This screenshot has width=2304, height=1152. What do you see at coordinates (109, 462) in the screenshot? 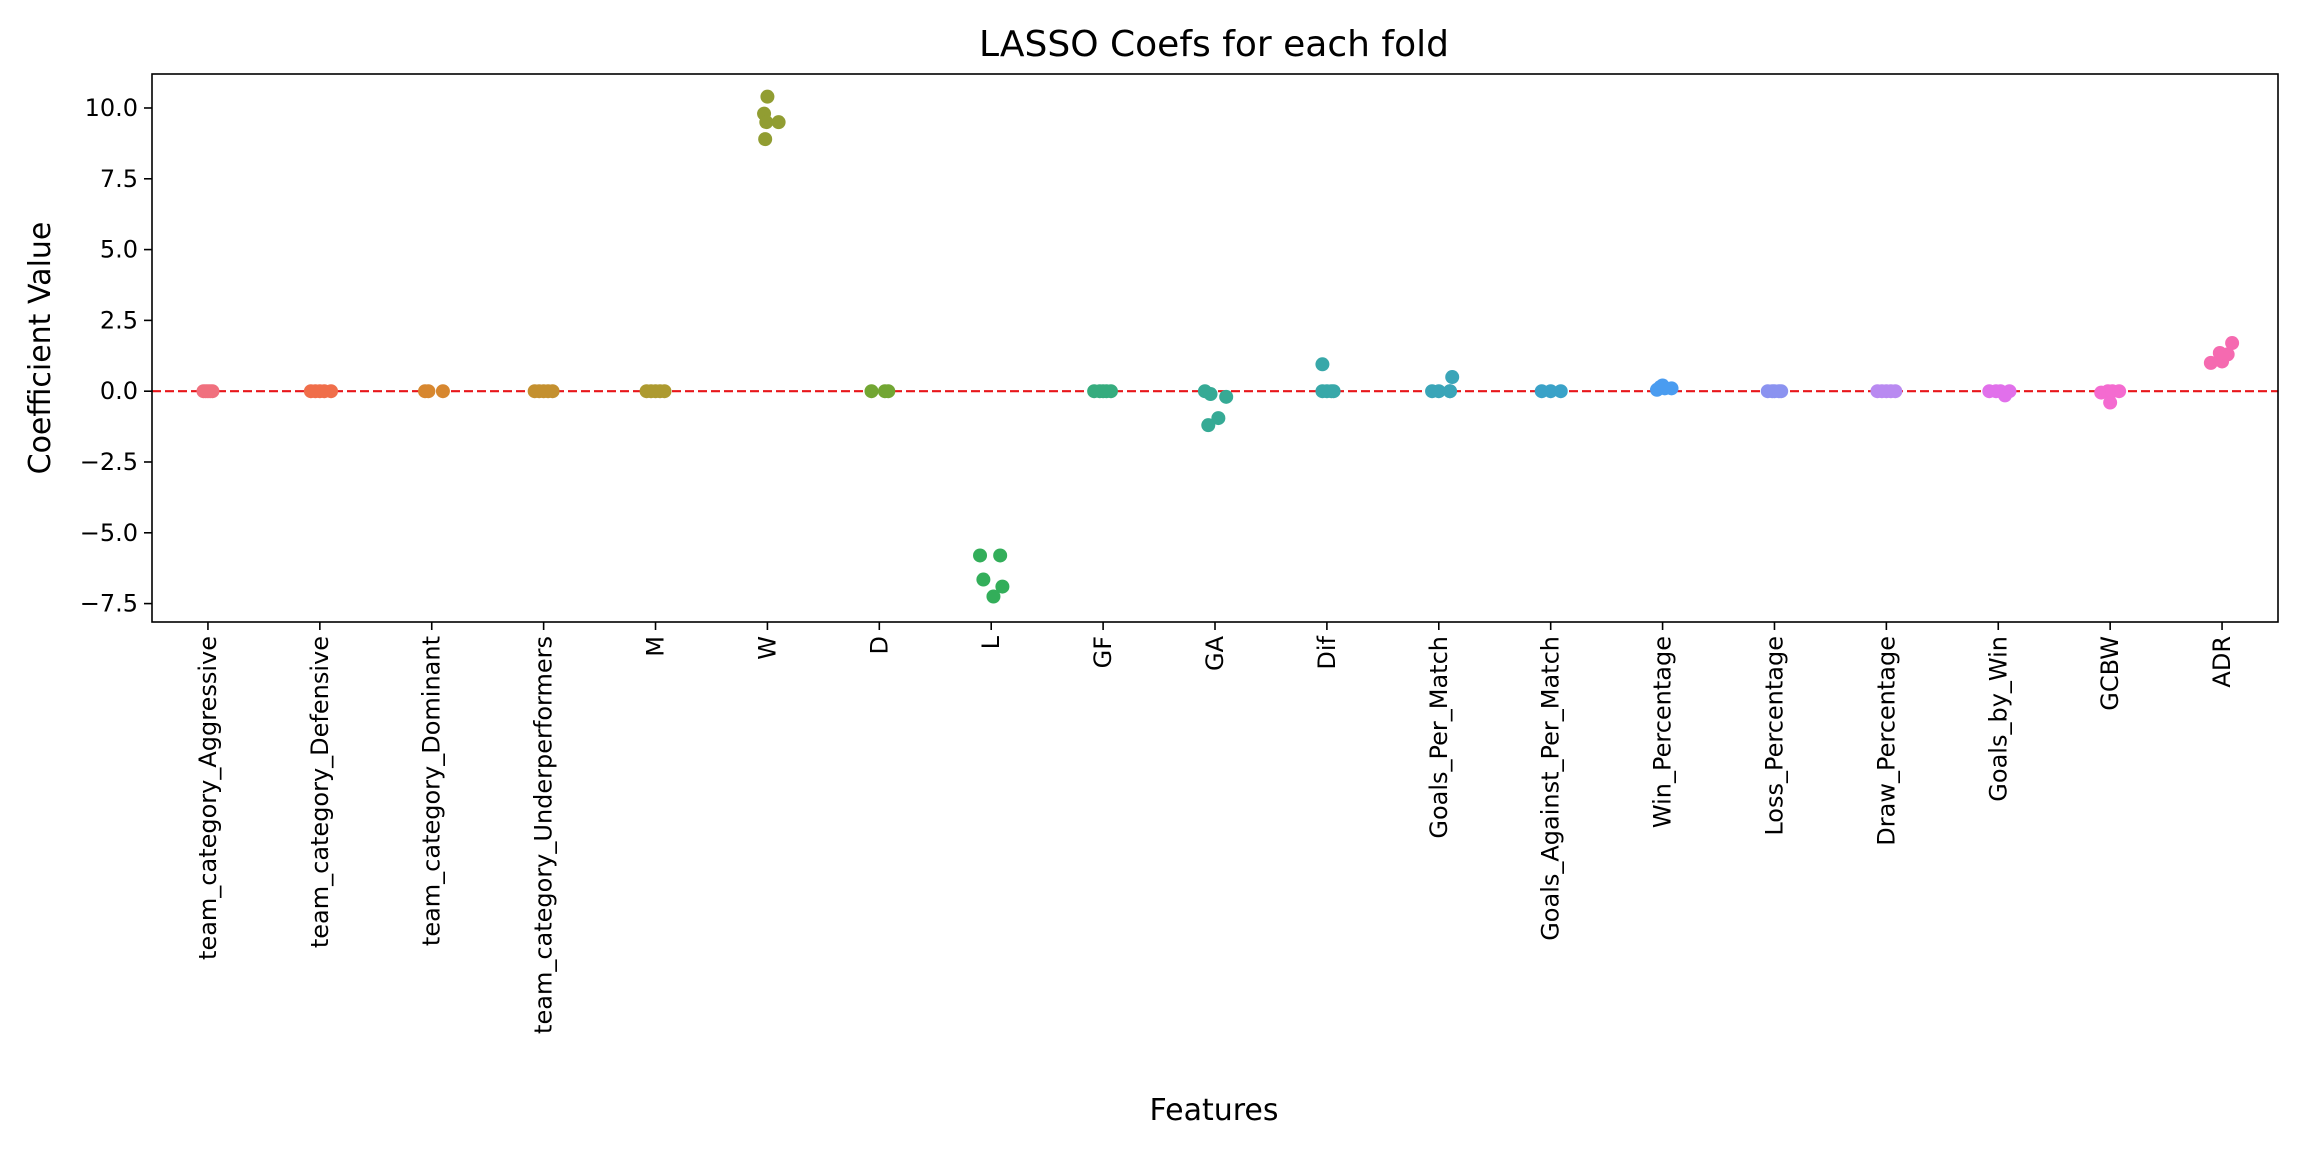
I see `y-tick-label: −2.5` at bounding box center [109, 462].